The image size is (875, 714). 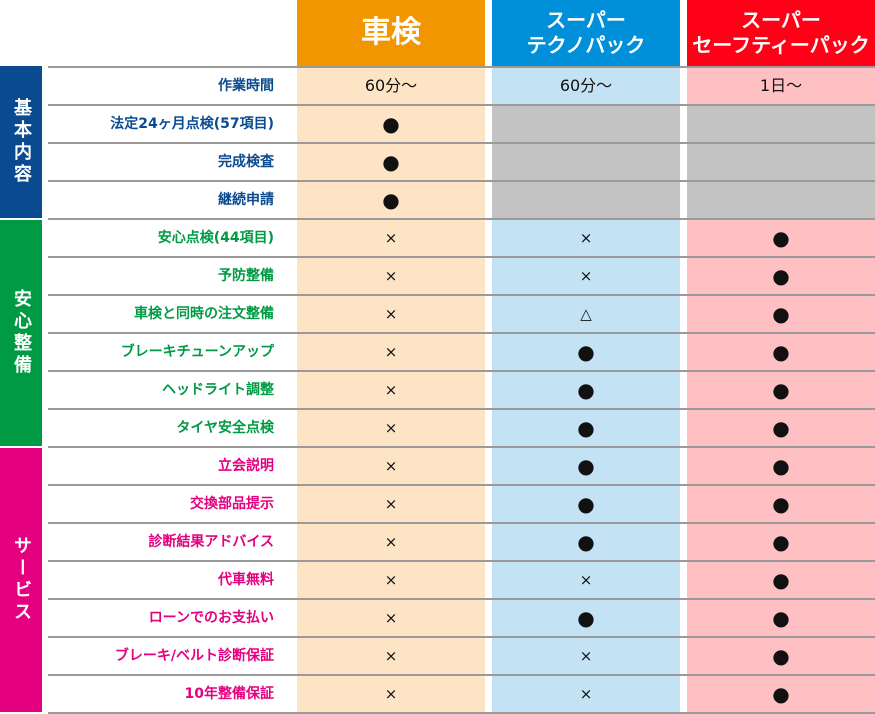 What do you see at coordinates (21, 333) in the screenshot?
I see `category-label: 安心整備` at bounding box center [21, 333].